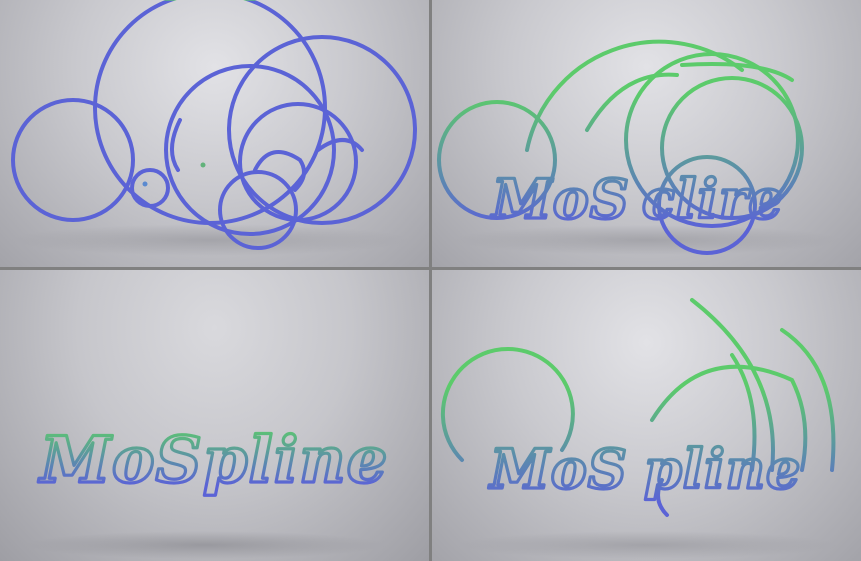 The image size is (861, 561). I want to click on partial-text-outline: clire, so click(713, 199).